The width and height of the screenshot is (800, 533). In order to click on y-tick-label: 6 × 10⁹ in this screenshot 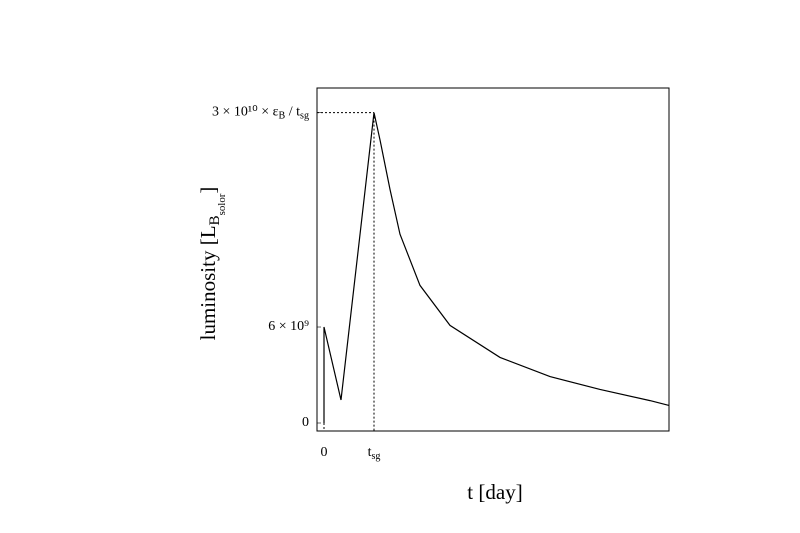, I will do `click(288, 326)`.